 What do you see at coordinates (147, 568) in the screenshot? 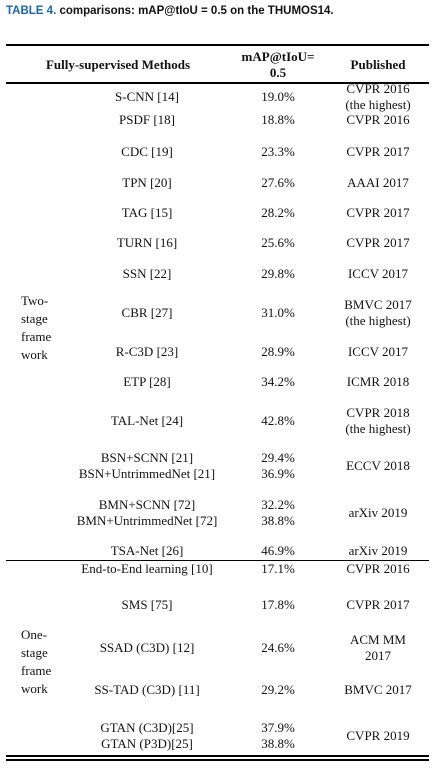
I see `method-cell: End-to-End learning [10]` at bounding box center [147, 568].